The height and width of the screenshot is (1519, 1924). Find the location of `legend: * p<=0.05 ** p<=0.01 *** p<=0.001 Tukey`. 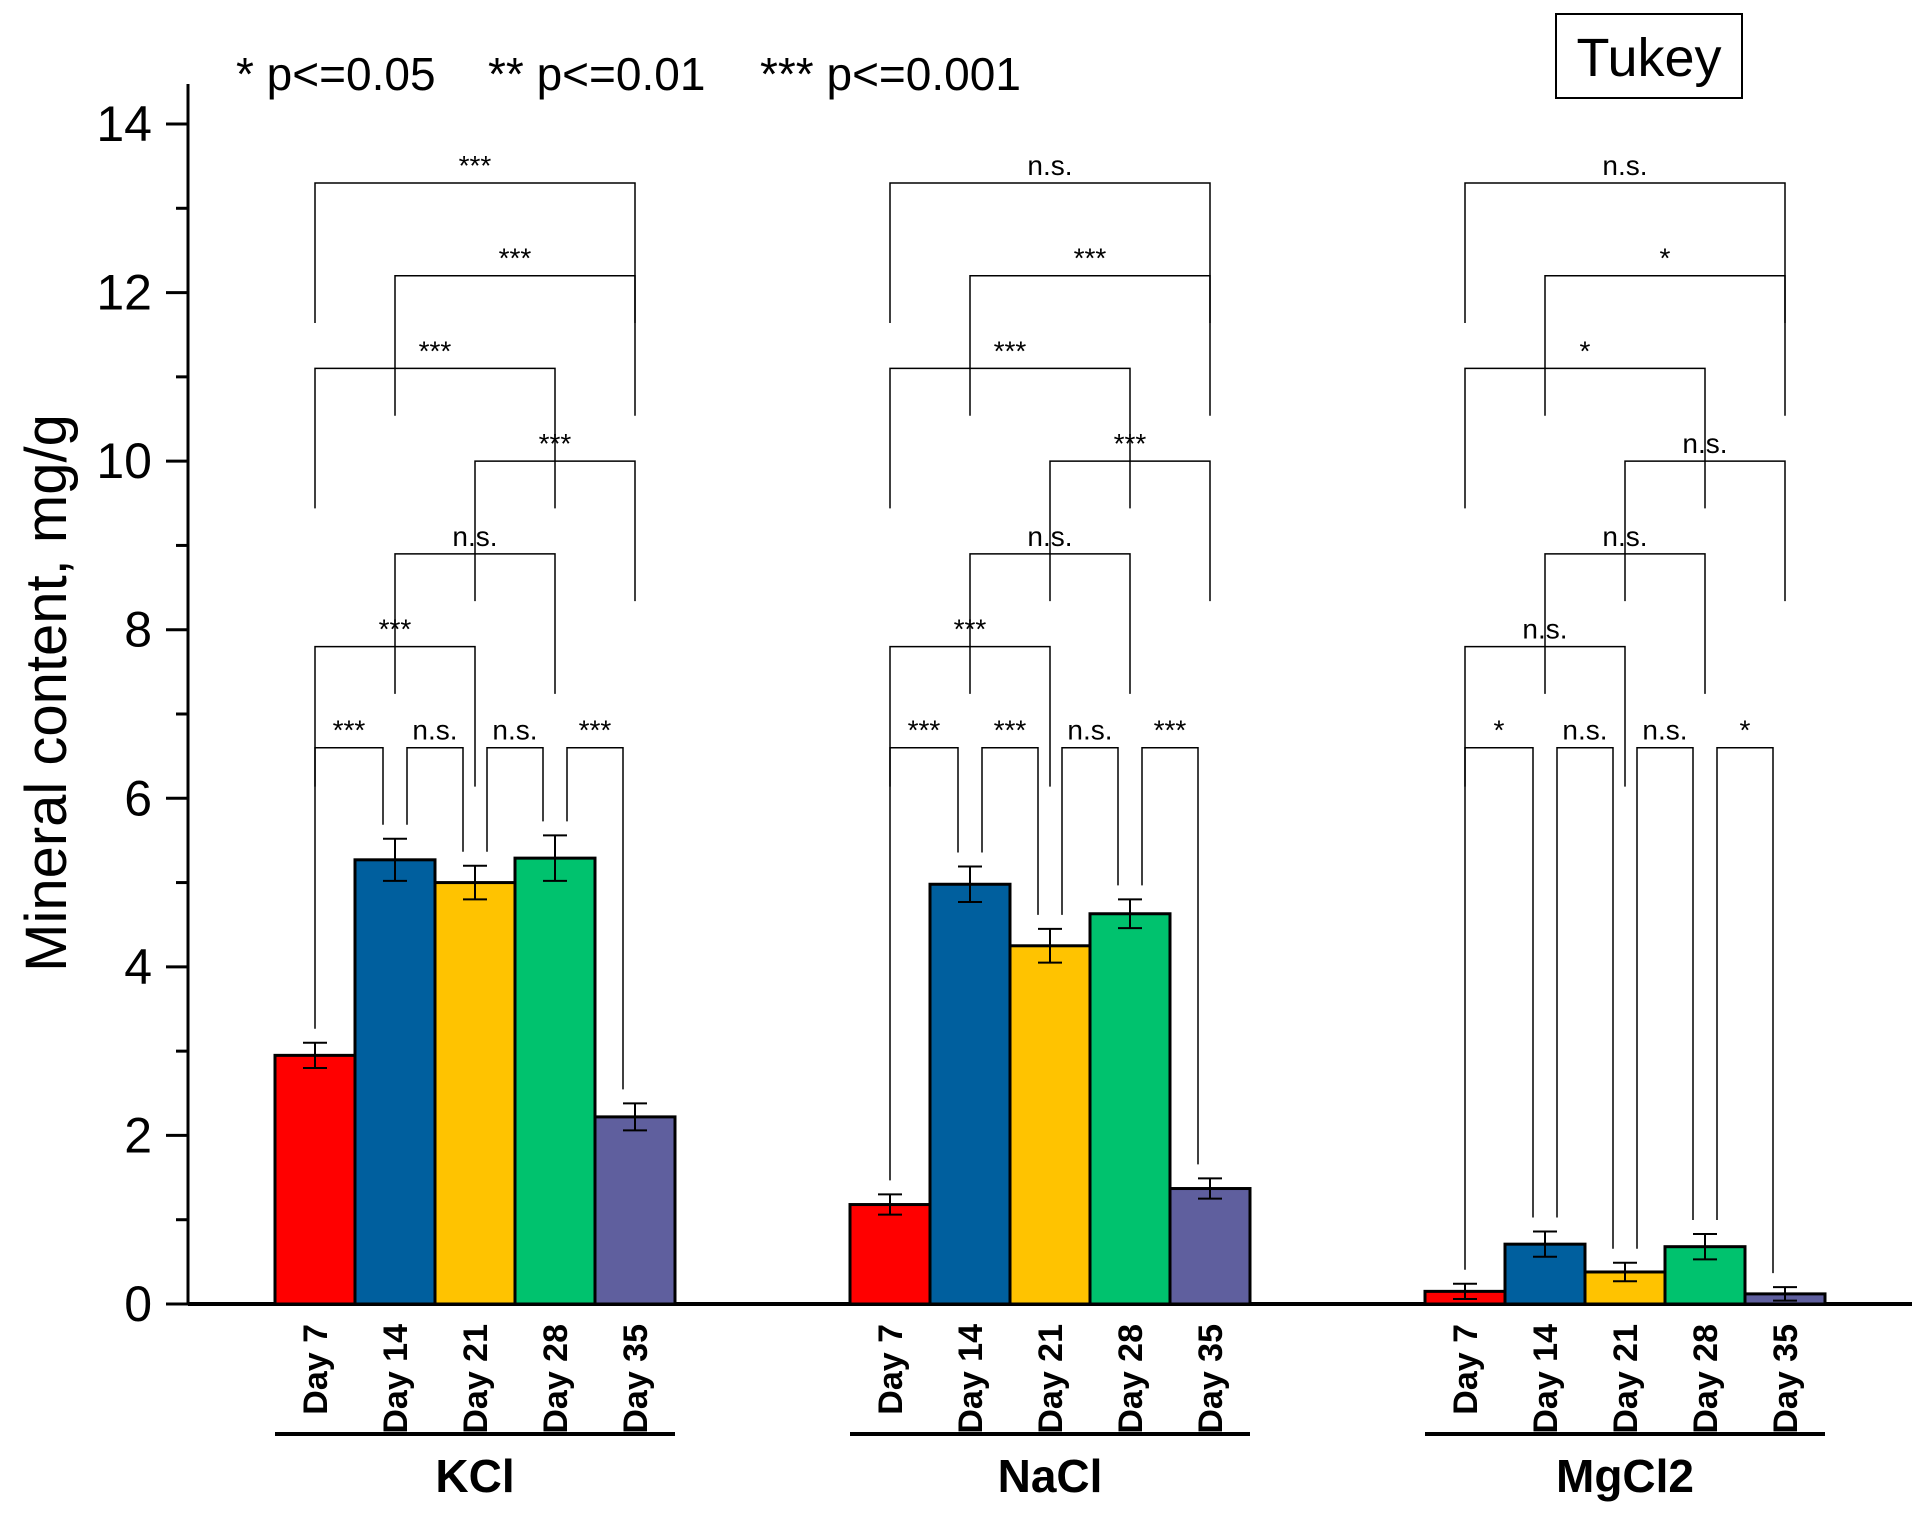

legend: * p<=0.05 ** p<=0.01 *** p<=0.001 Tukey is located at coordinates (989, 56).